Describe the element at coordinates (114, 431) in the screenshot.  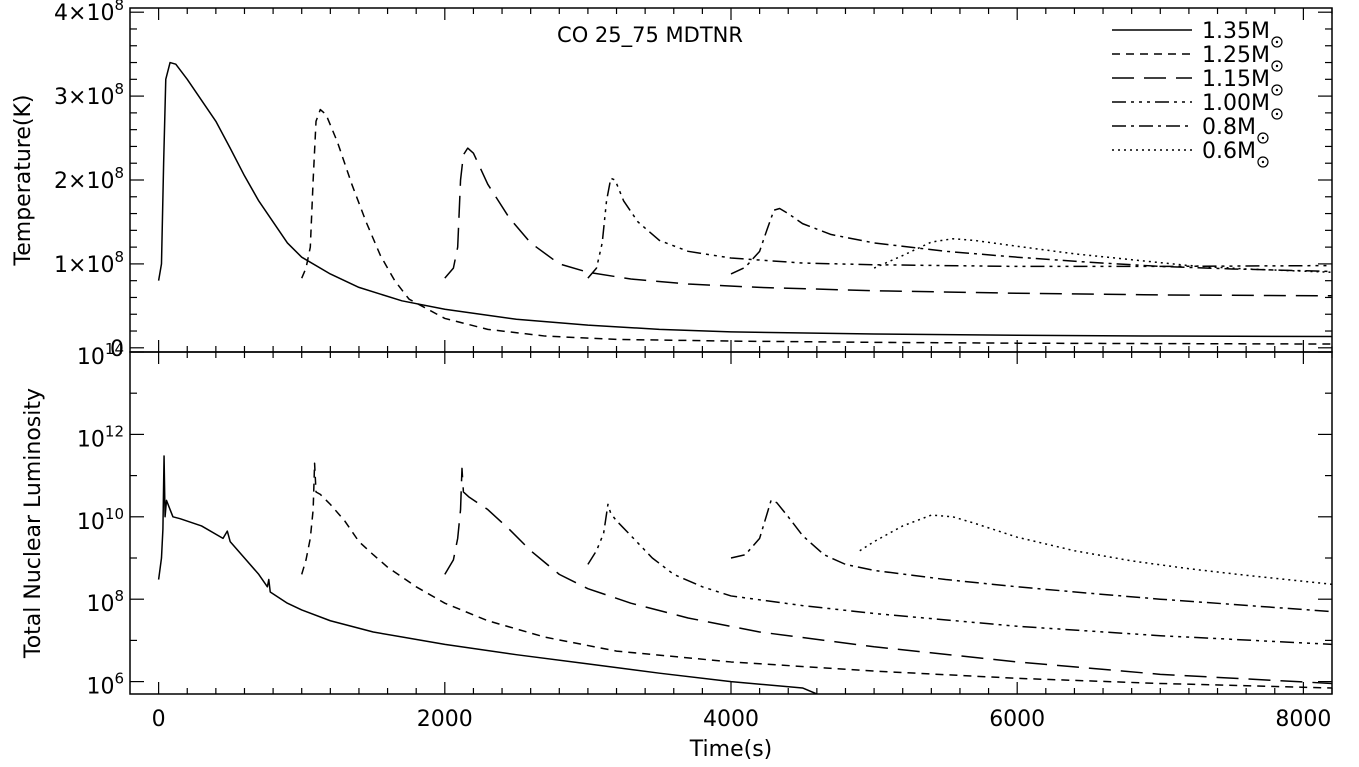
I see `bottom-y-tick-exponent: 12` at that location.